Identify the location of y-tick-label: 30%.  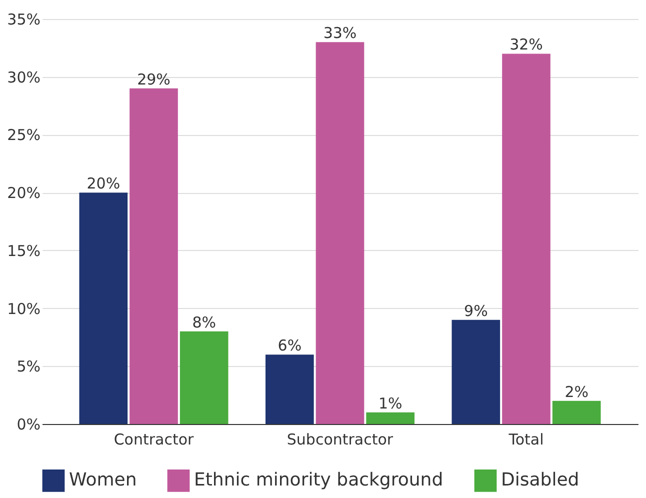
(23, 77).